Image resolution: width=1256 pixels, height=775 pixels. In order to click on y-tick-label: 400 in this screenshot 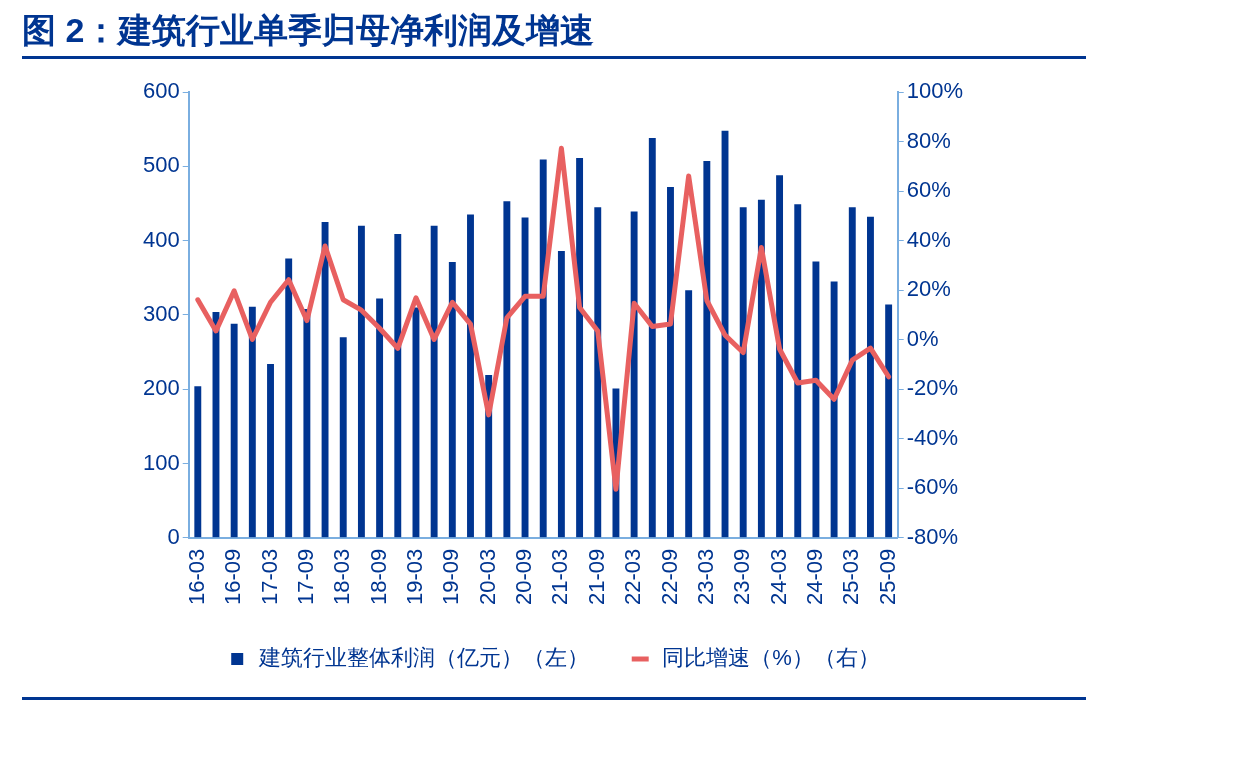, I will do `click(161, 239)`.